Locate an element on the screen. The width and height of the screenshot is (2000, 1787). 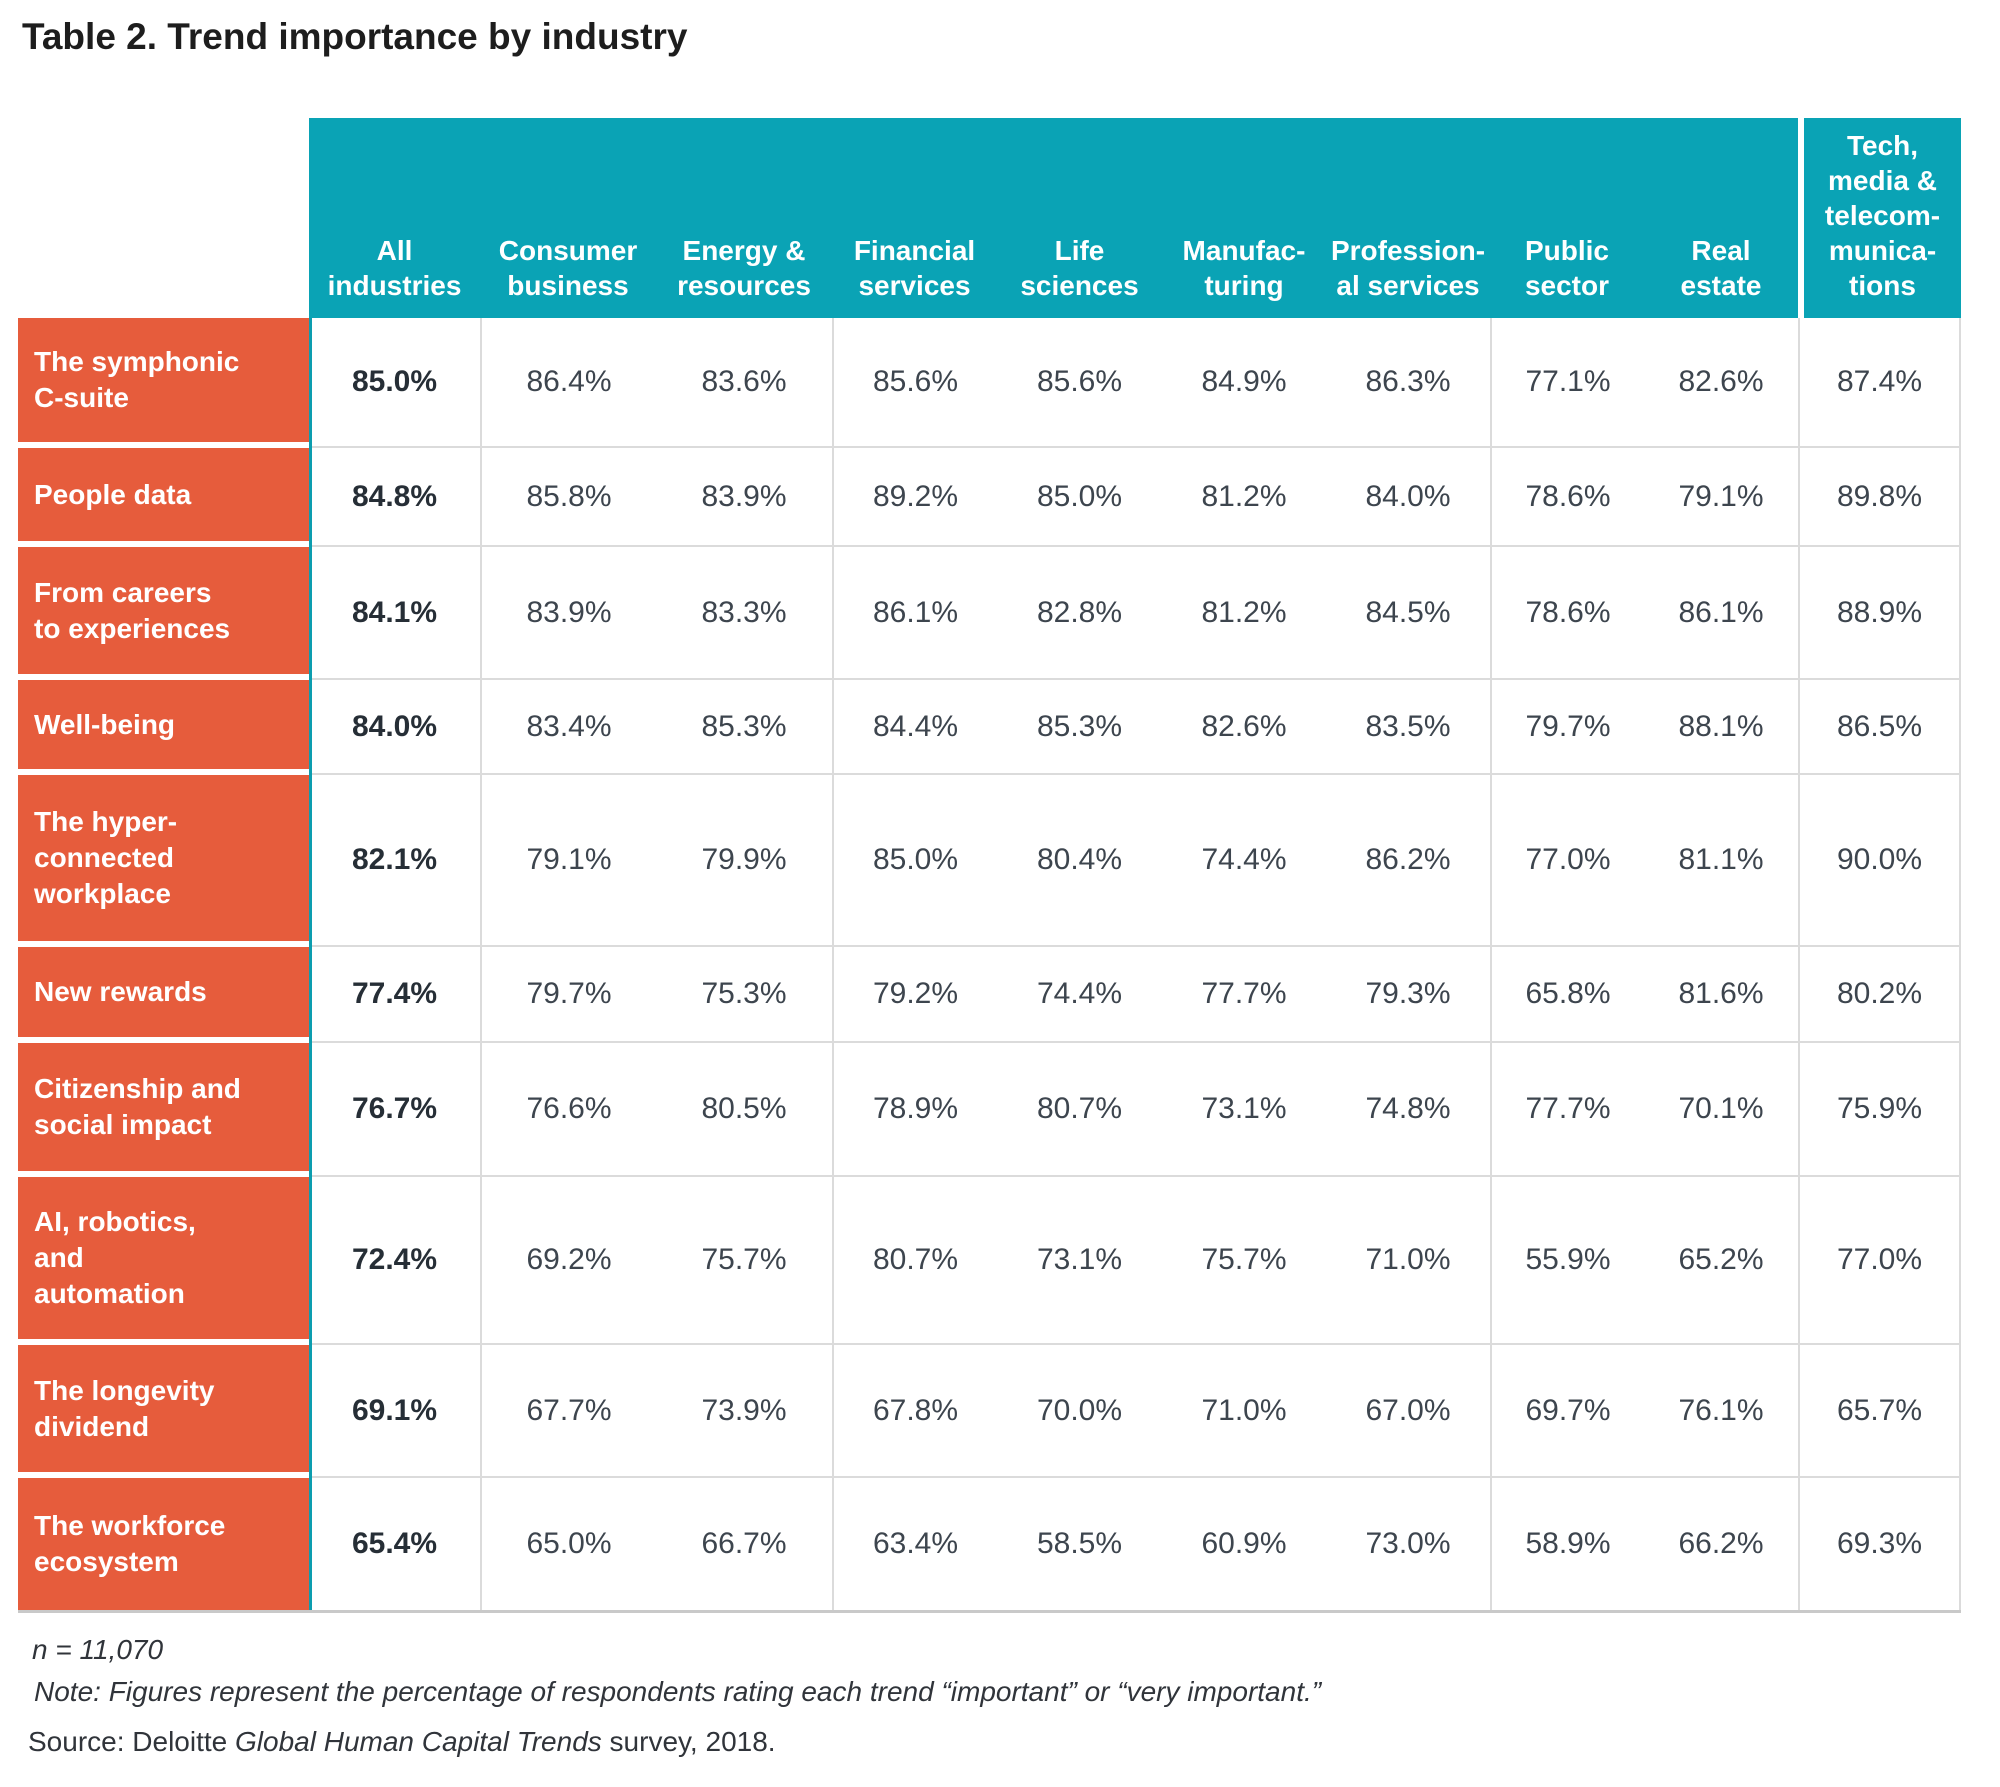
data-cell: 79.9% is located at coordinates (744, 861).